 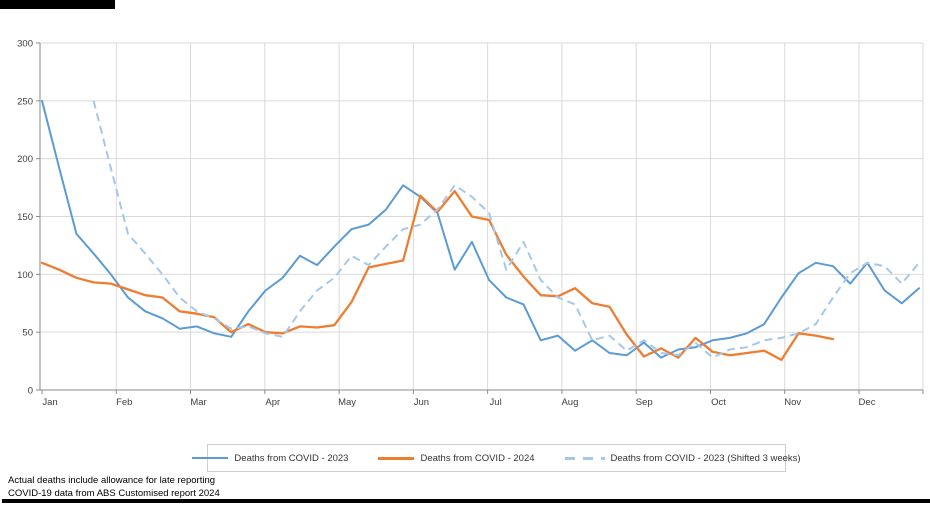 I want to click on x-tick-label-Sep: Sep, so click(x=644, y=402).